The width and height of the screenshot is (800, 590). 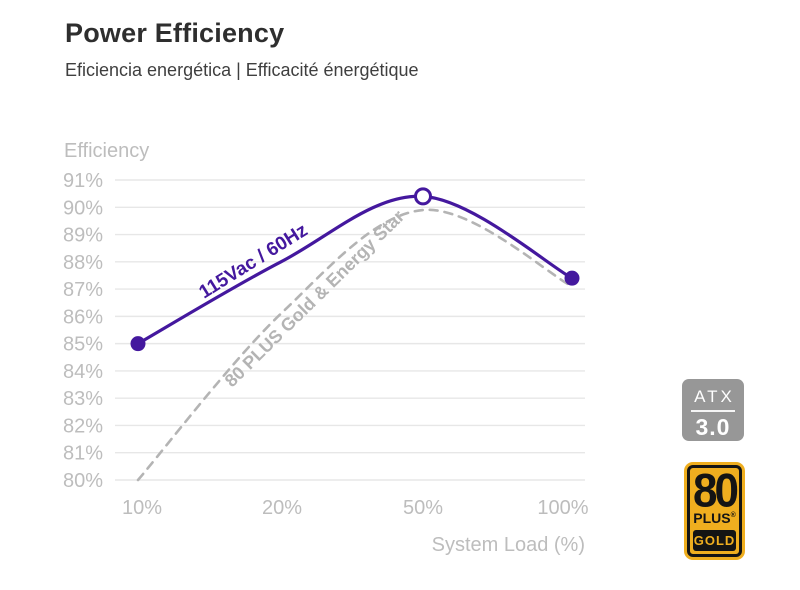 What do you see at coordinates (83, 454) in the screenshot?
I see `y-tick-label: 81%` at bounding box center [83, 454].